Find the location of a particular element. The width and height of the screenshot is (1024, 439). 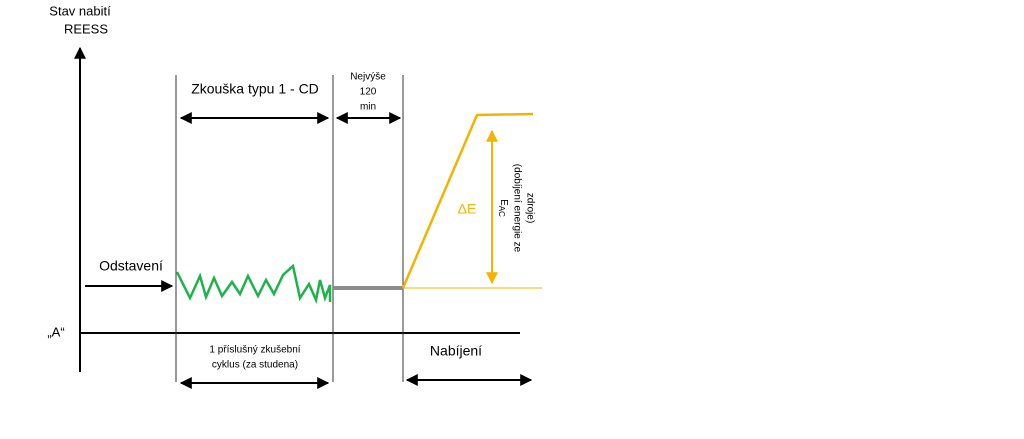

energy-label: EAC is located at coordinates (503, 208).